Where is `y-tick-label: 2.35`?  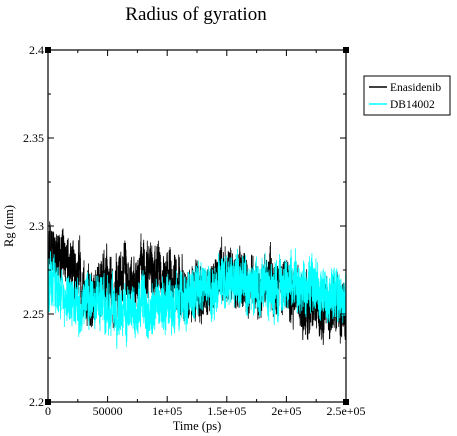
y-tick-label: 2.35 is located at coordinates (33, 138).